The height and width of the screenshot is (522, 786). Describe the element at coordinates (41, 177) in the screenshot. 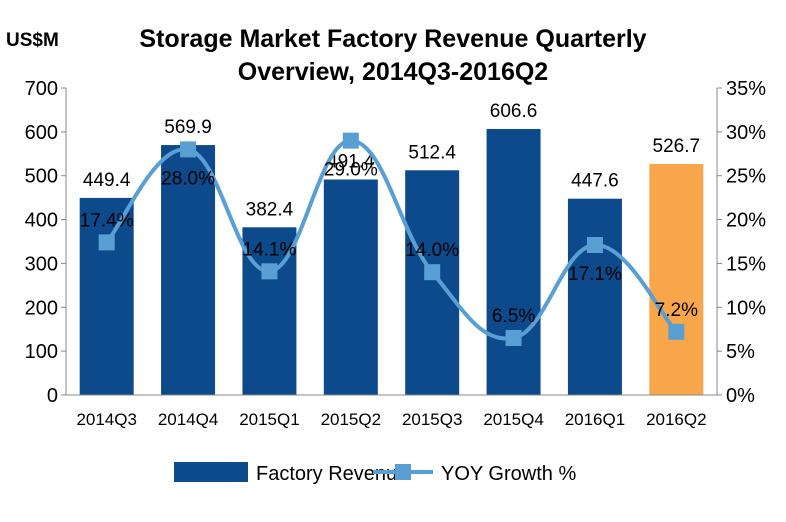

I see `left-tick-label: 500` at that location.